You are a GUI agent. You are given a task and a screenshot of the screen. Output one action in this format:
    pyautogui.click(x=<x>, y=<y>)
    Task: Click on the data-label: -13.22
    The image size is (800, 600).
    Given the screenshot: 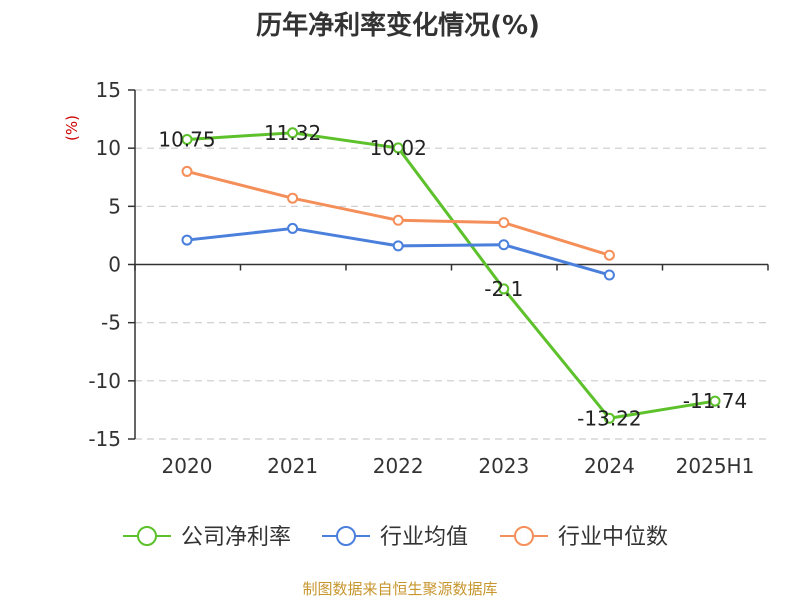 What is the action you would take?
    pyautogui.click(x=609, y=418)
    